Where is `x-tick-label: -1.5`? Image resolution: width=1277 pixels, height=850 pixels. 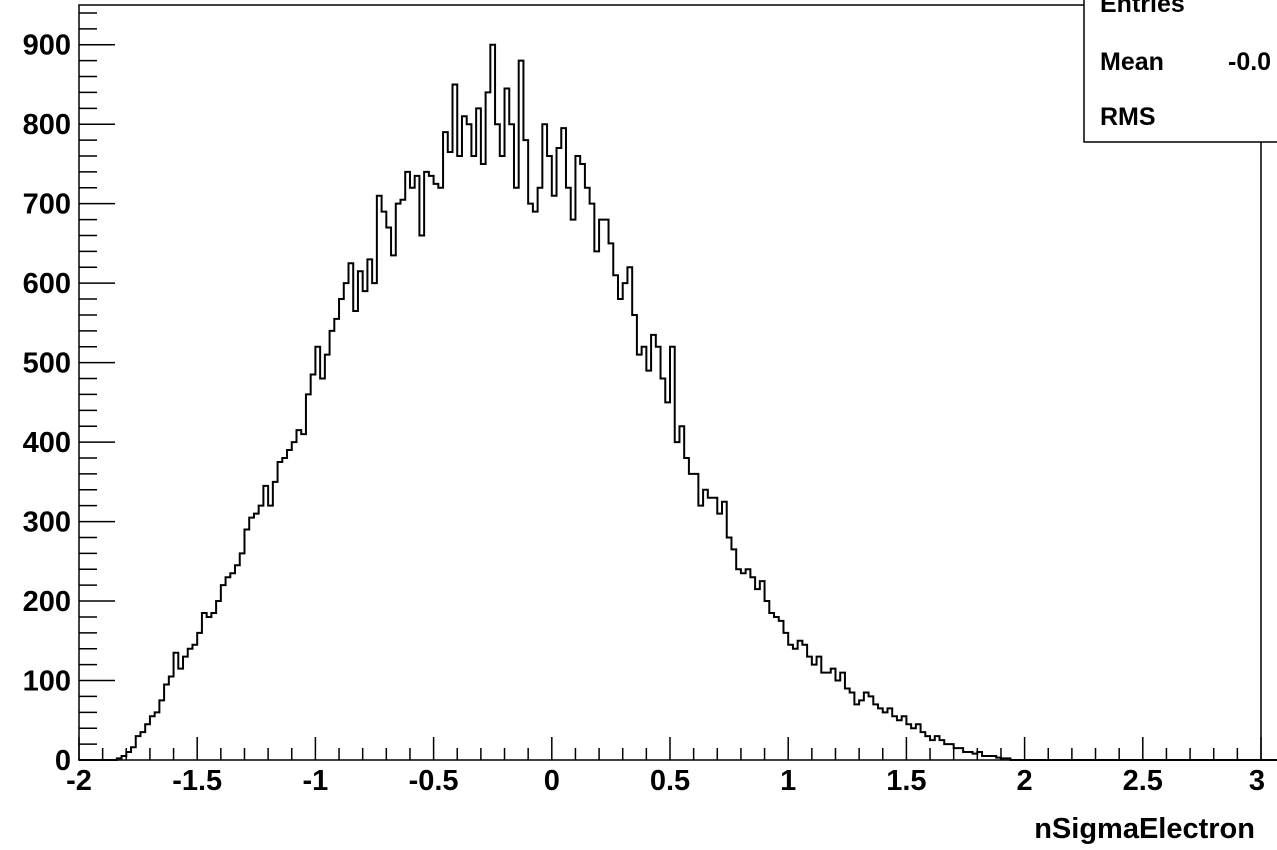
x-tick-label: -1.5 is located at coordinates (197, 781).